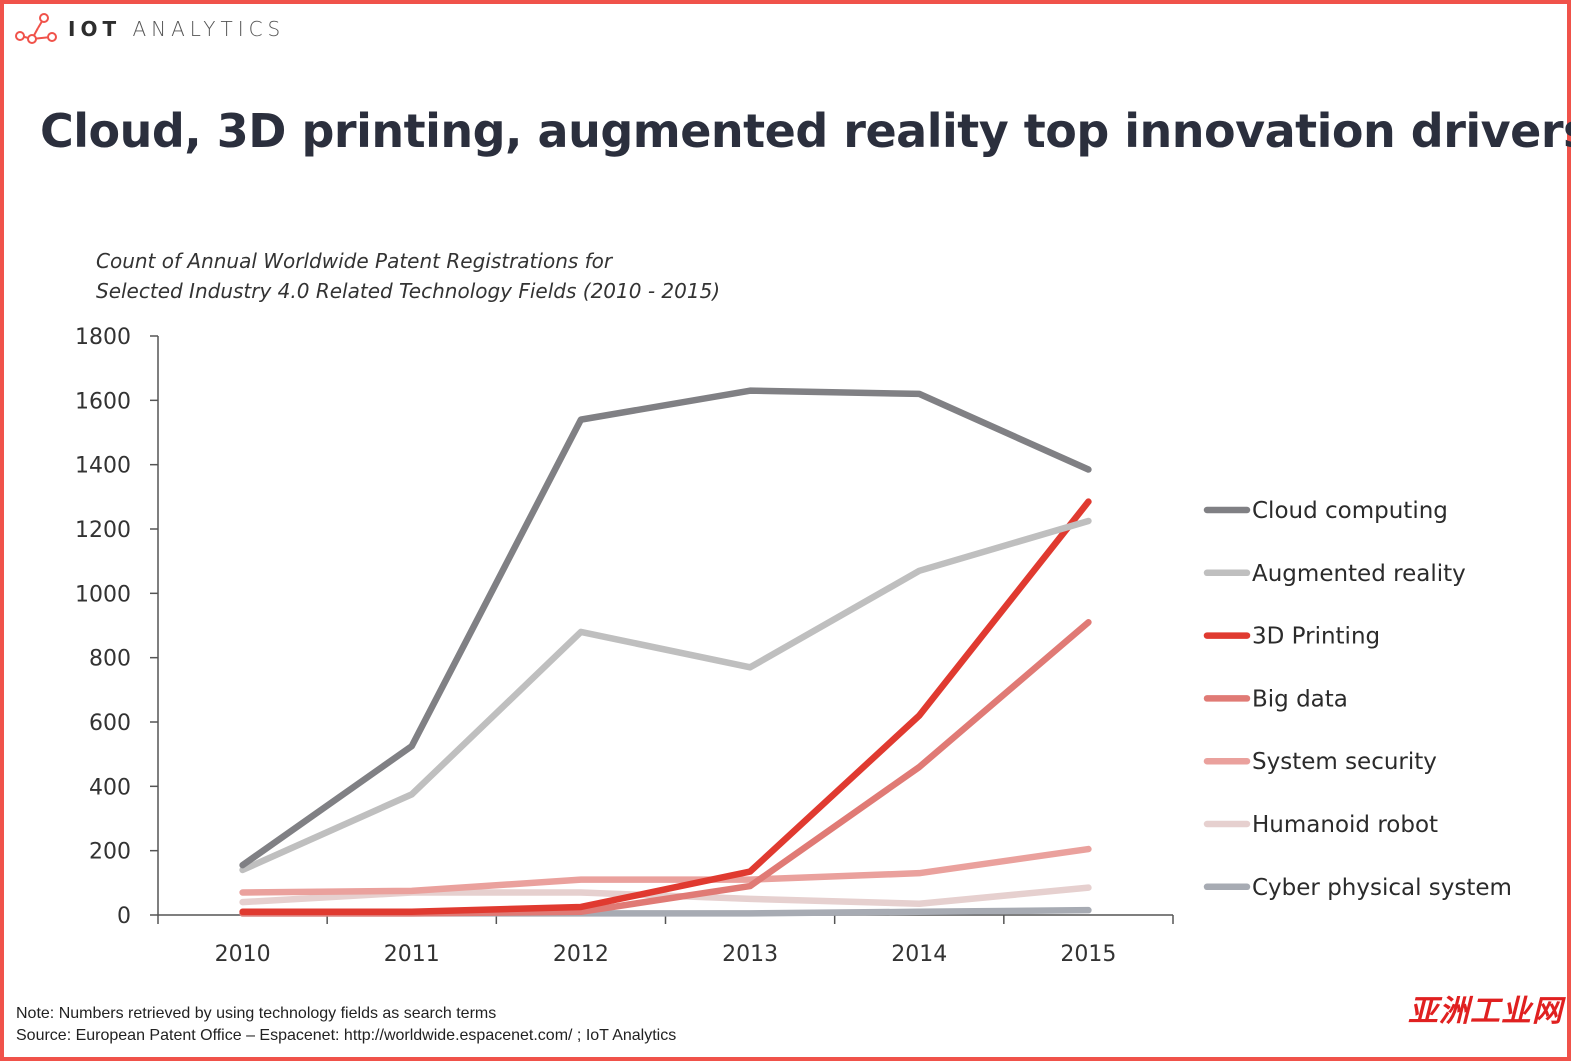 The image size is (1571, 1061). I want to click on legend-label-big-data: Big data, so click(1300, 699).